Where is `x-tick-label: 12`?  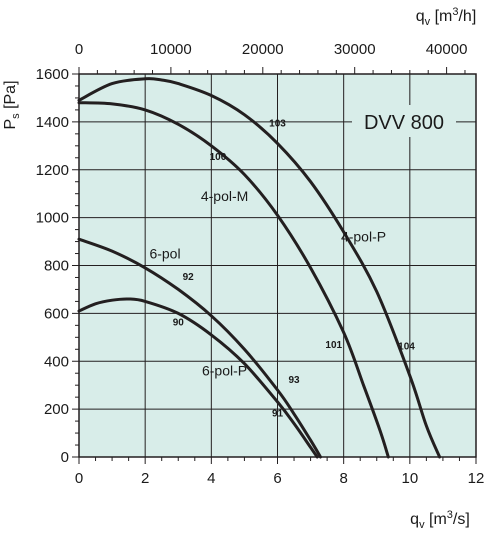
x-tick-label: 12 is located at coordinates (476, 478).